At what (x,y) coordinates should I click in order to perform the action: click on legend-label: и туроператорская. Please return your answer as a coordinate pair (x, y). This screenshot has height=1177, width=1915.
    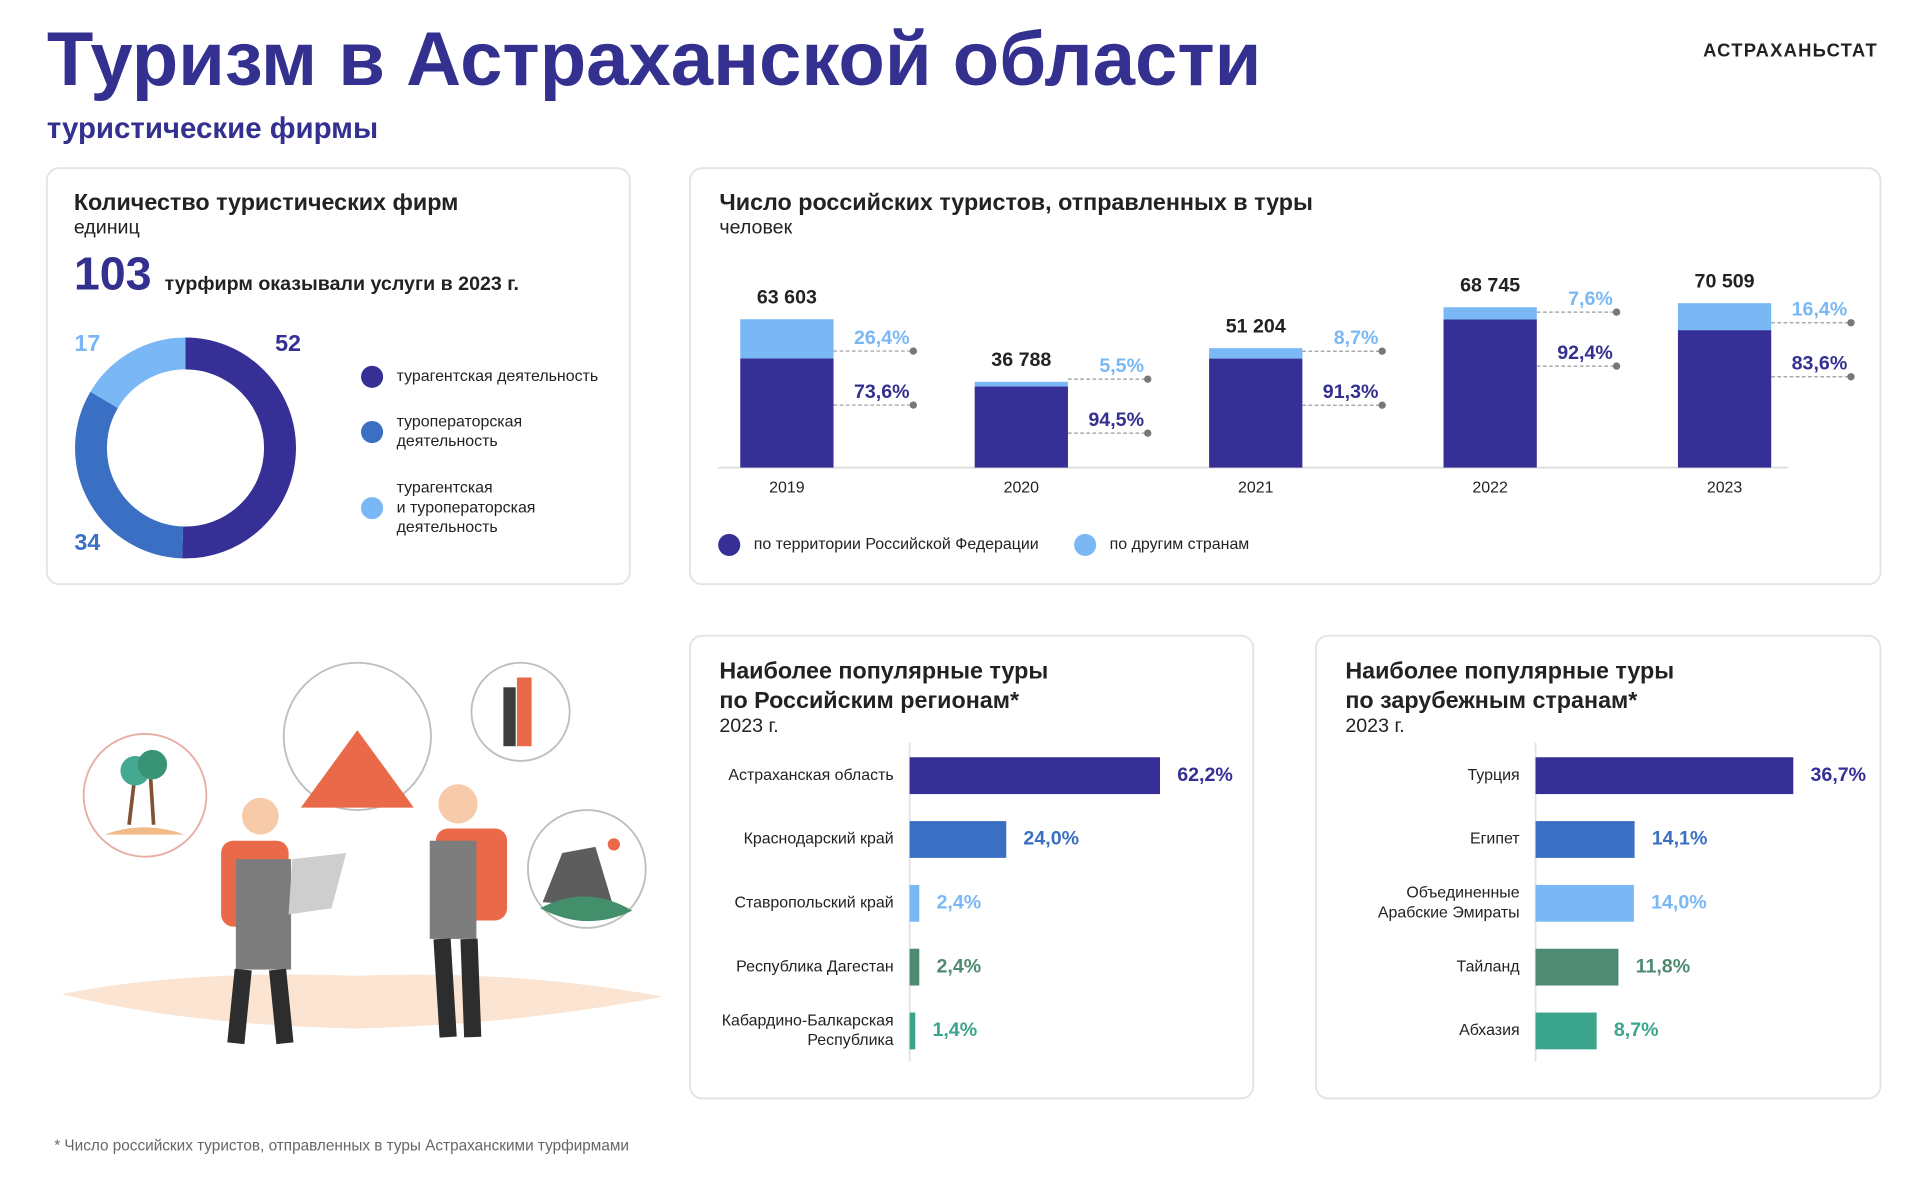
    Looking at the image, I should click on (466, 507).